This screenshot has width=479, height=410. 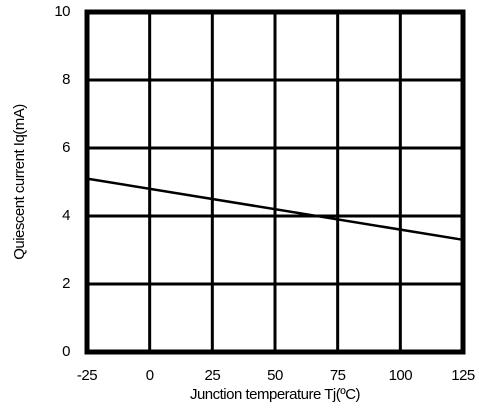 What do you see at coordinates (66, 147) in the screenshot?
I see `y-tick-label: 6` at bounding box center [66, 147].